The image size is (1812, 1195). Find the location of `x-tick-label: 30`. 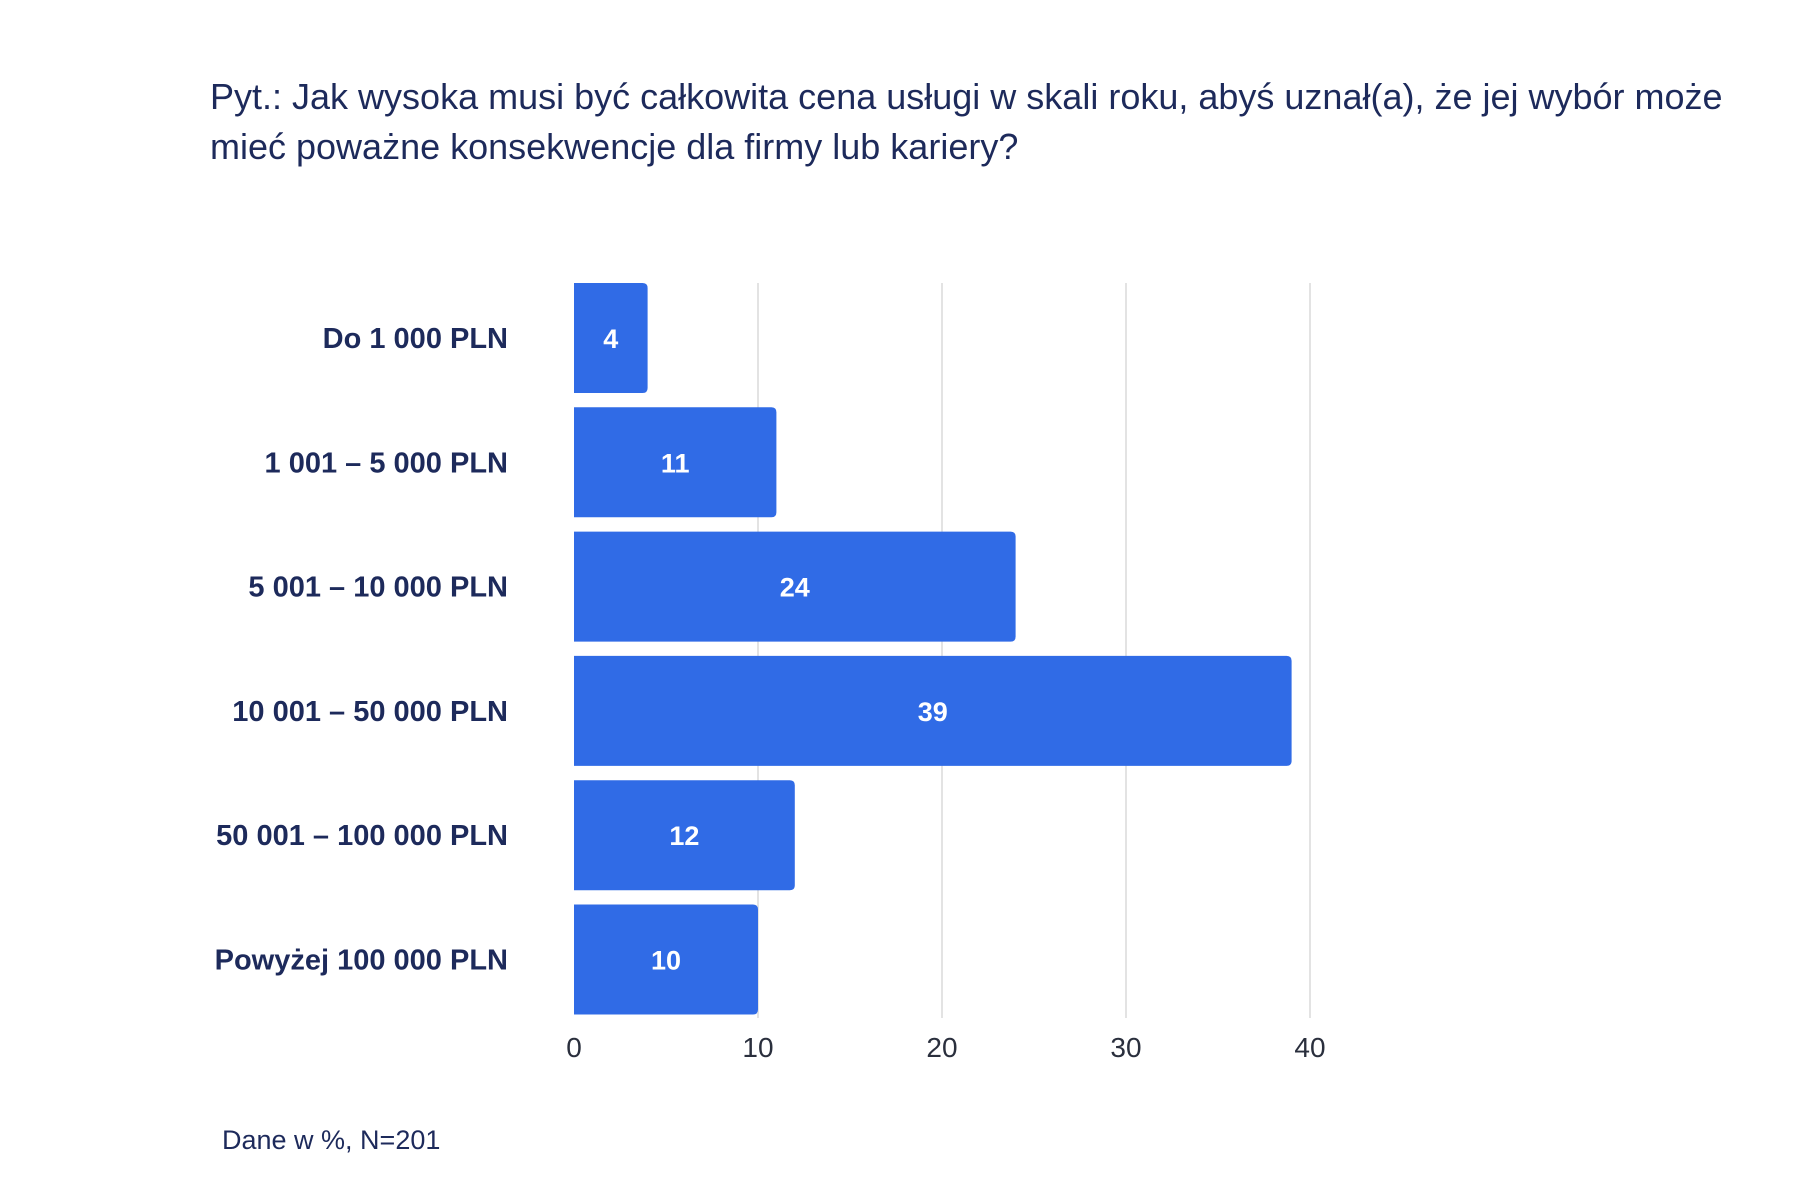

x-tick-label: 30 is located at coordinates (1125, 1047).